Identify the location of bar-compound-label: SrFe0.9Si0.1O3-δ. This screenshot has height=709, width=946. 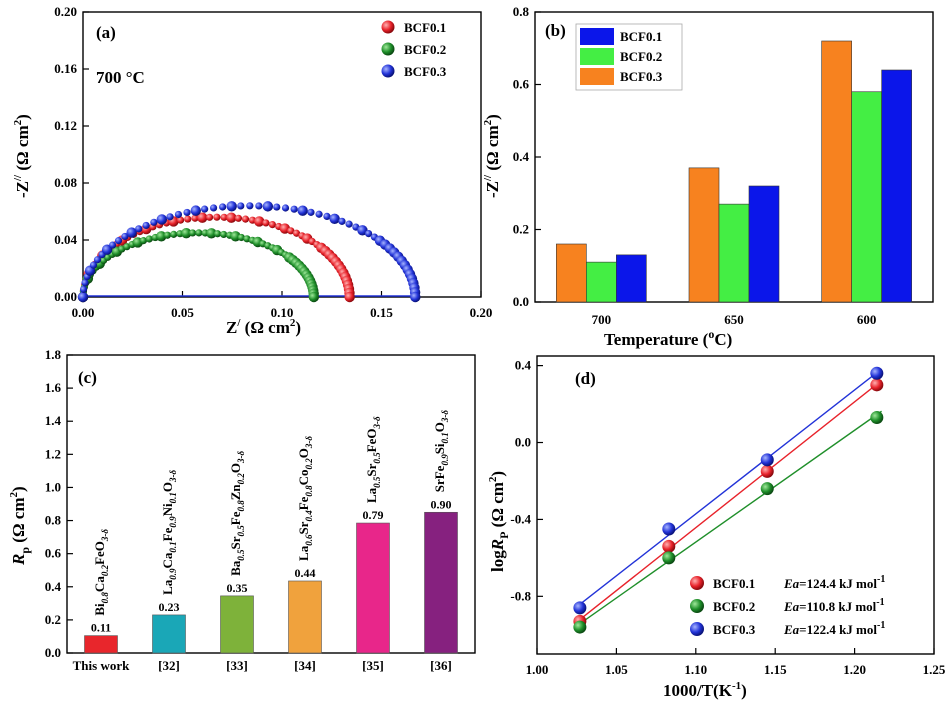
(441, 451).